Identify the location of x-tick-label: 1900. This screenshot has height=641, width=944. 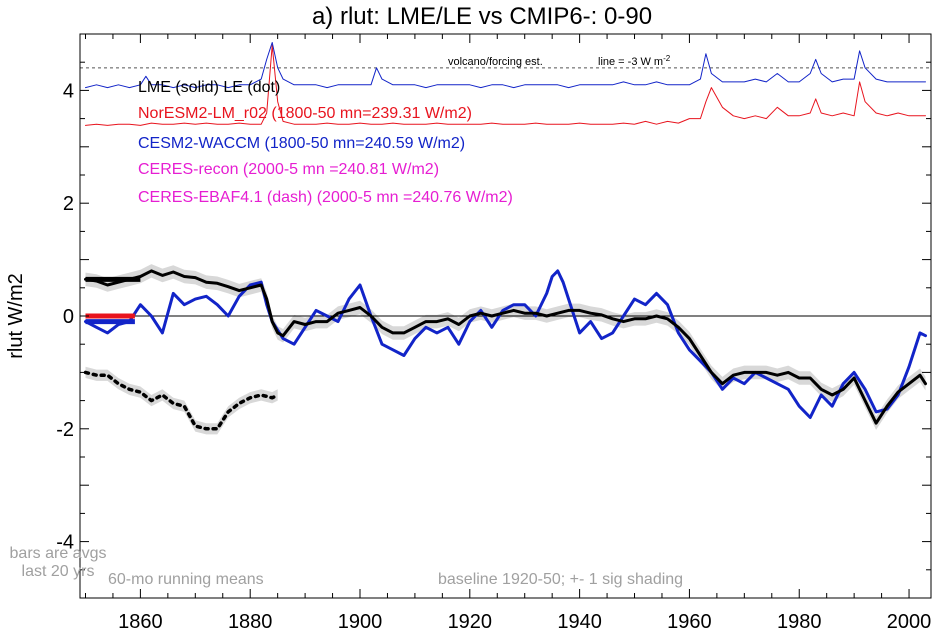
(360, 622).